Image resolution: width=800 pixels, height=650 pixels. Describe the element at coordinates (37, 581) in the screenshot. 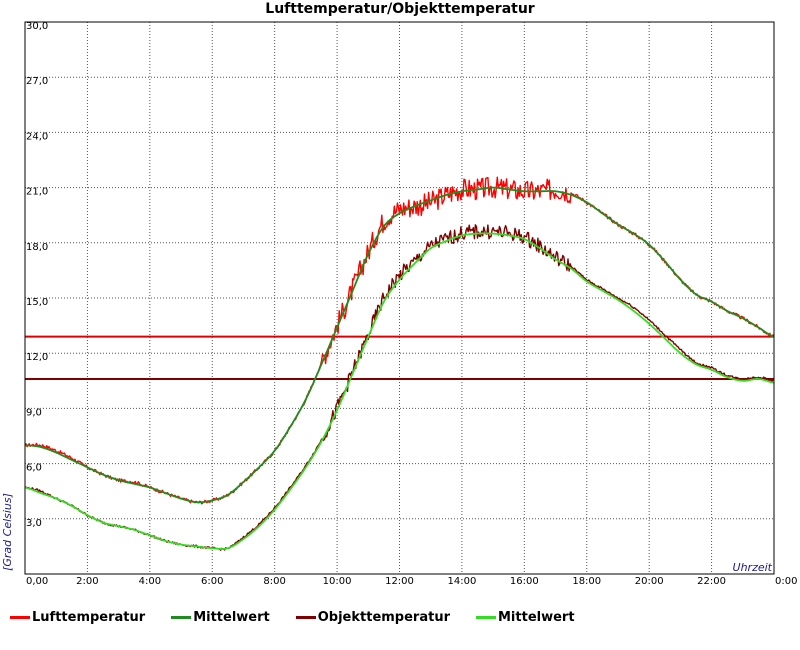

I see `x-tick-label: 0,00` at that location.